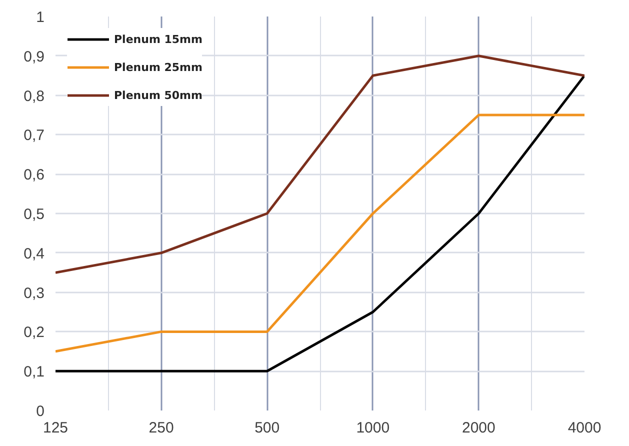 The height and width of the screenshot is (446, 629). I want to click on y-tick-label: 0,9, so click(34, 57).